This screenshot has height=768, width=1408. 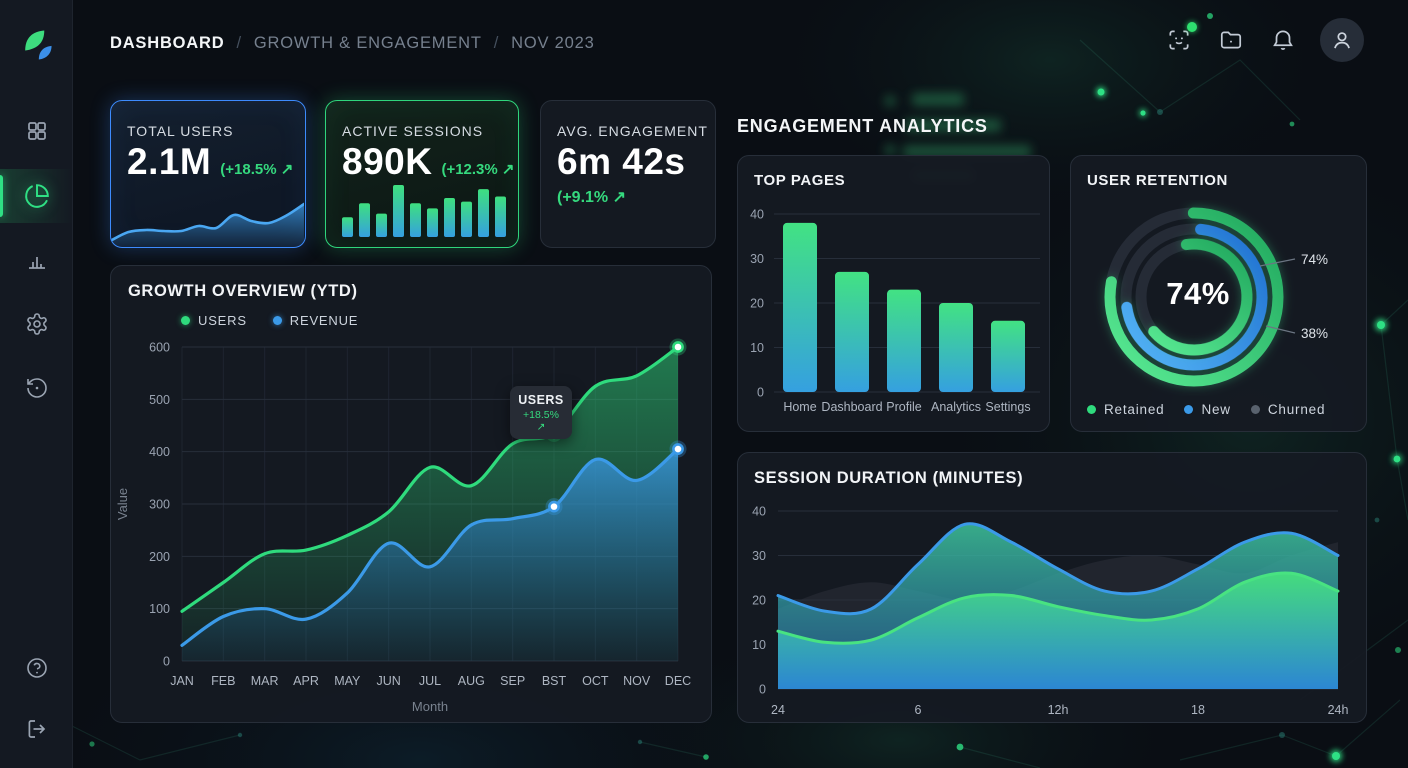 What do you see at coordinates (918, 710) in the screenshot?
I see `svg-text: 6` at bounding box center [918, 710].